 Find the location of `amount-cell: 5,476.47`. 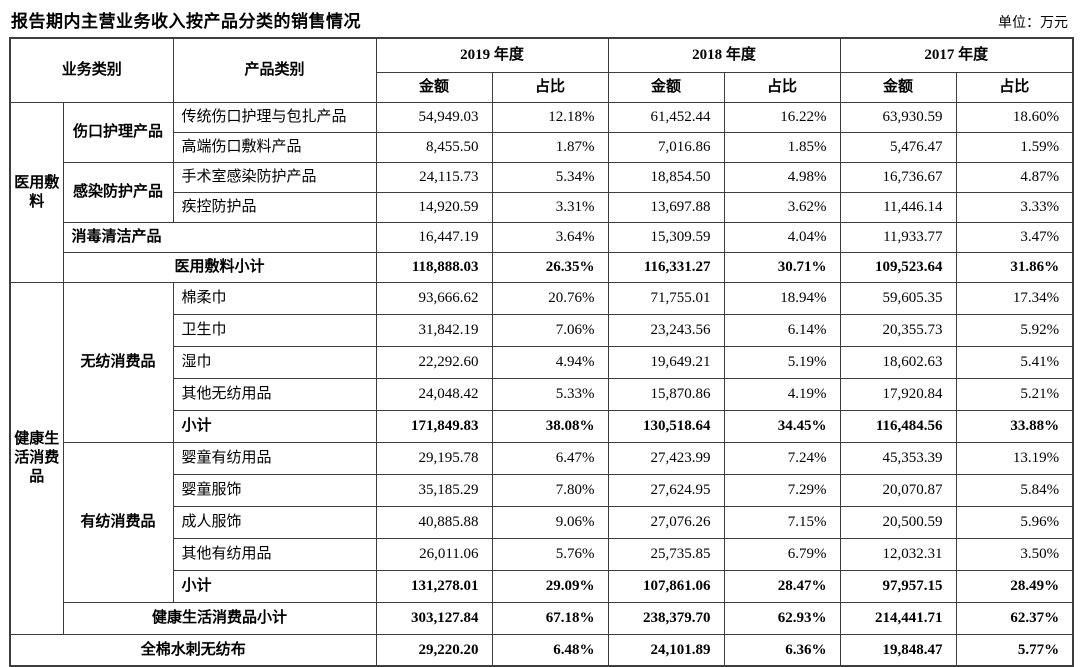

amount-cell: 5,476.47 is located at coordinates (898, 147).